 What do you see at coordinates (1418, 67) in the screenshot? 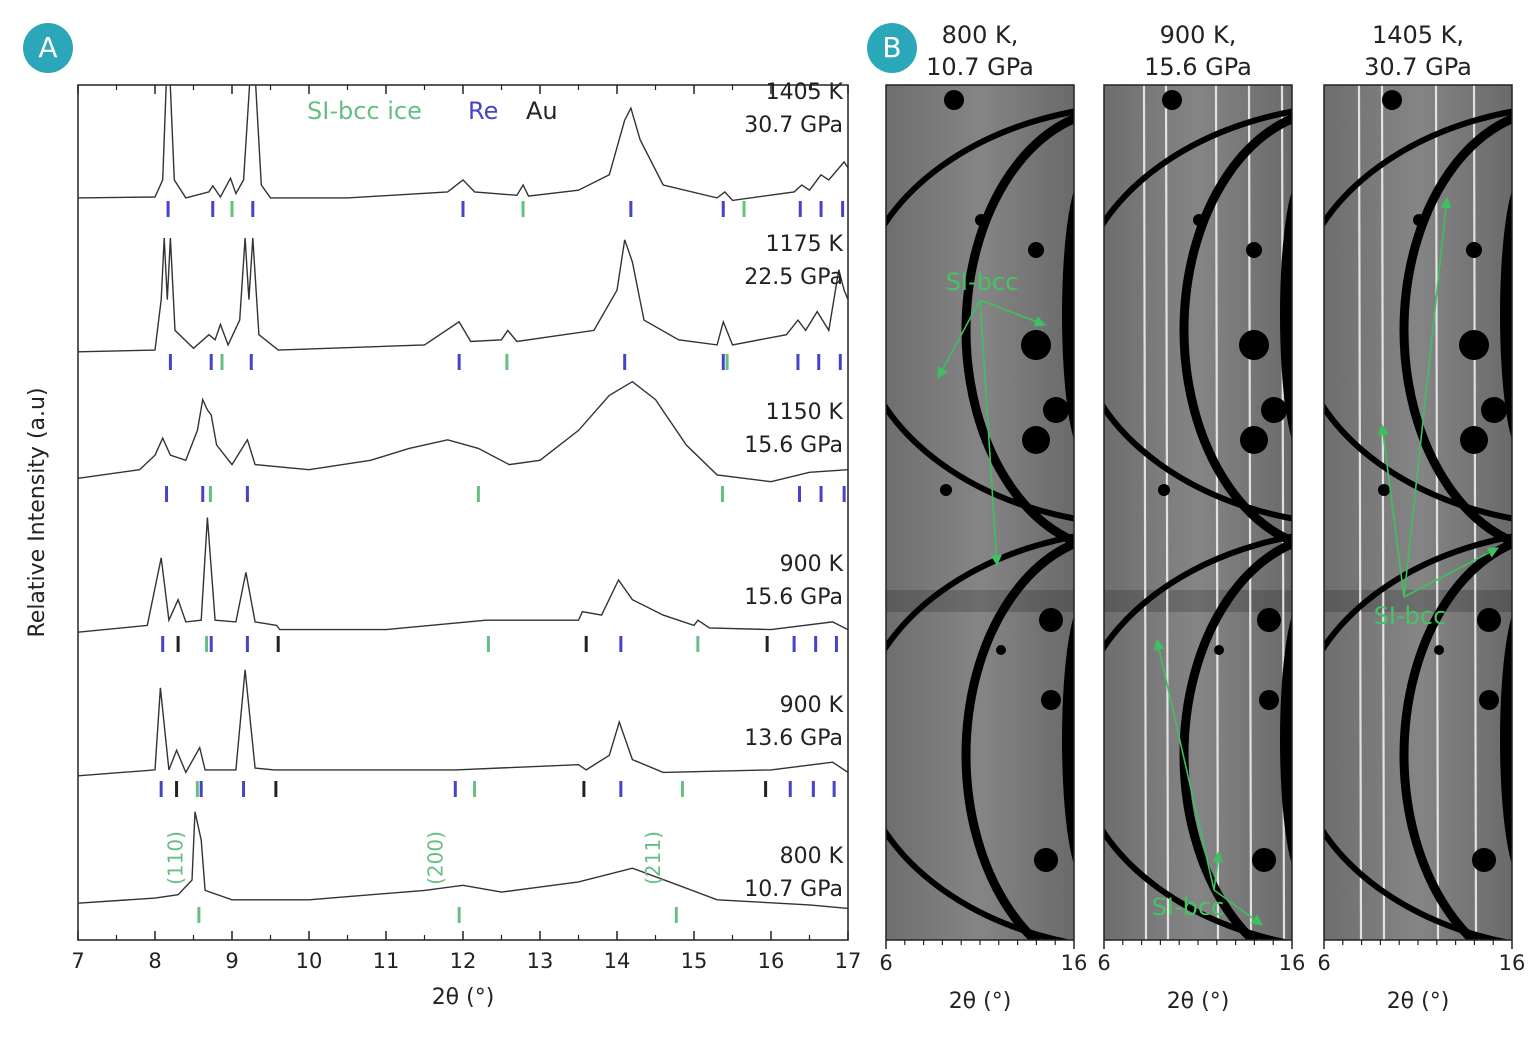
I see `image-title: 30.7 GPa` at bounding box center [1418, 67].